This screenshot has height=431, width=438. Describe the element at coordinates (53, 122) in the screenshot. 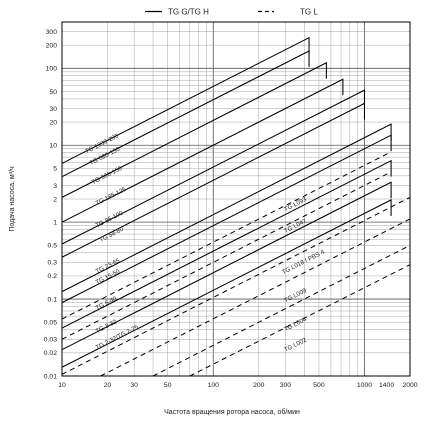

I see `y-tick-label: 20` at that location.